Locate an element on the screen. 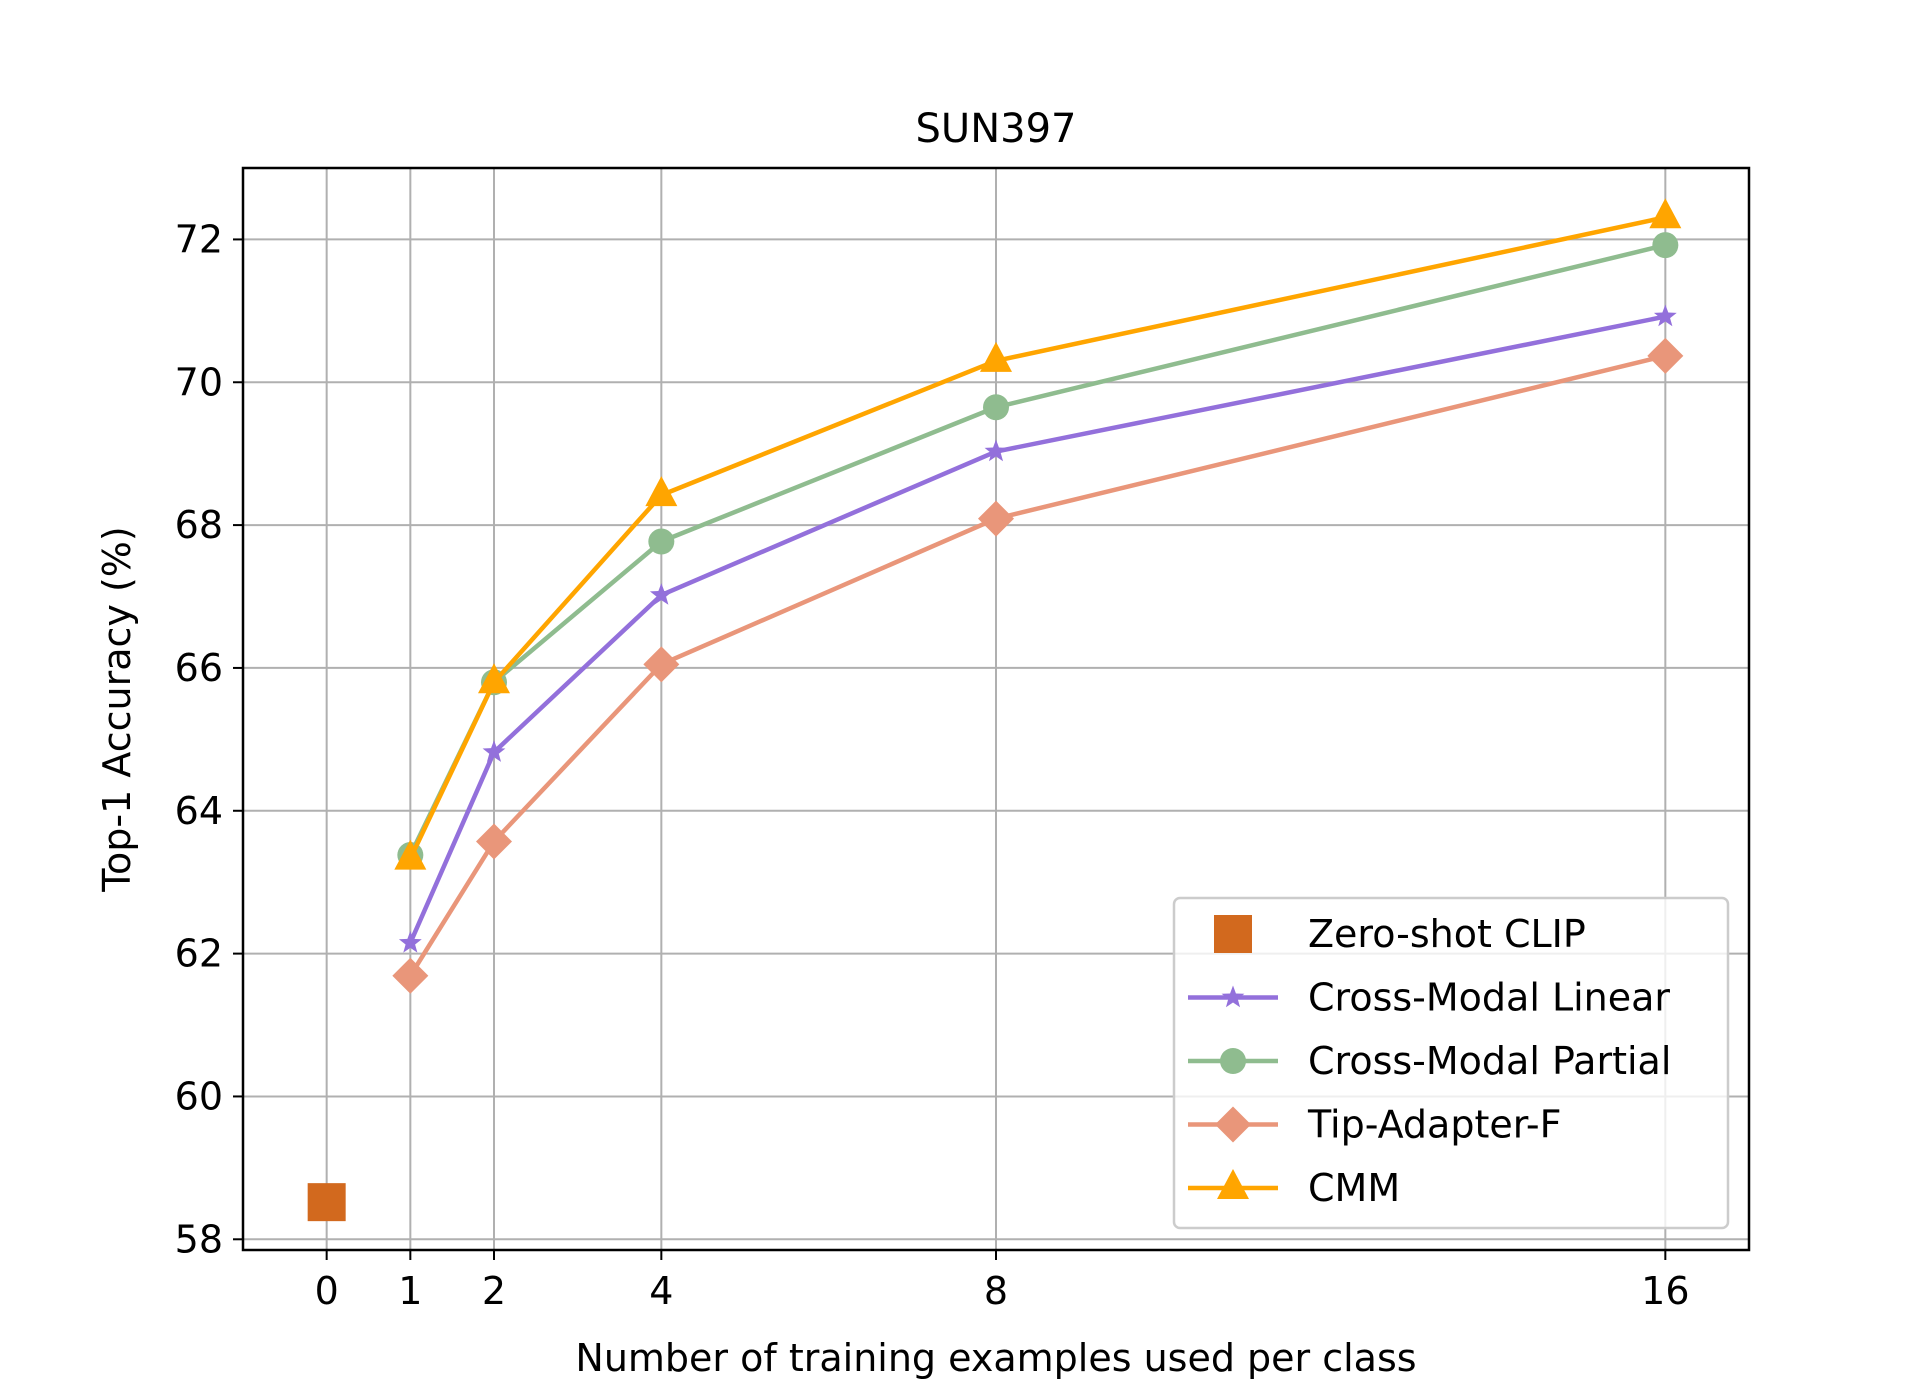 Image resolution: width=1920 pixels, height=1387 pixels. y-tick-label: 62 is located at coordinates (199, 954).